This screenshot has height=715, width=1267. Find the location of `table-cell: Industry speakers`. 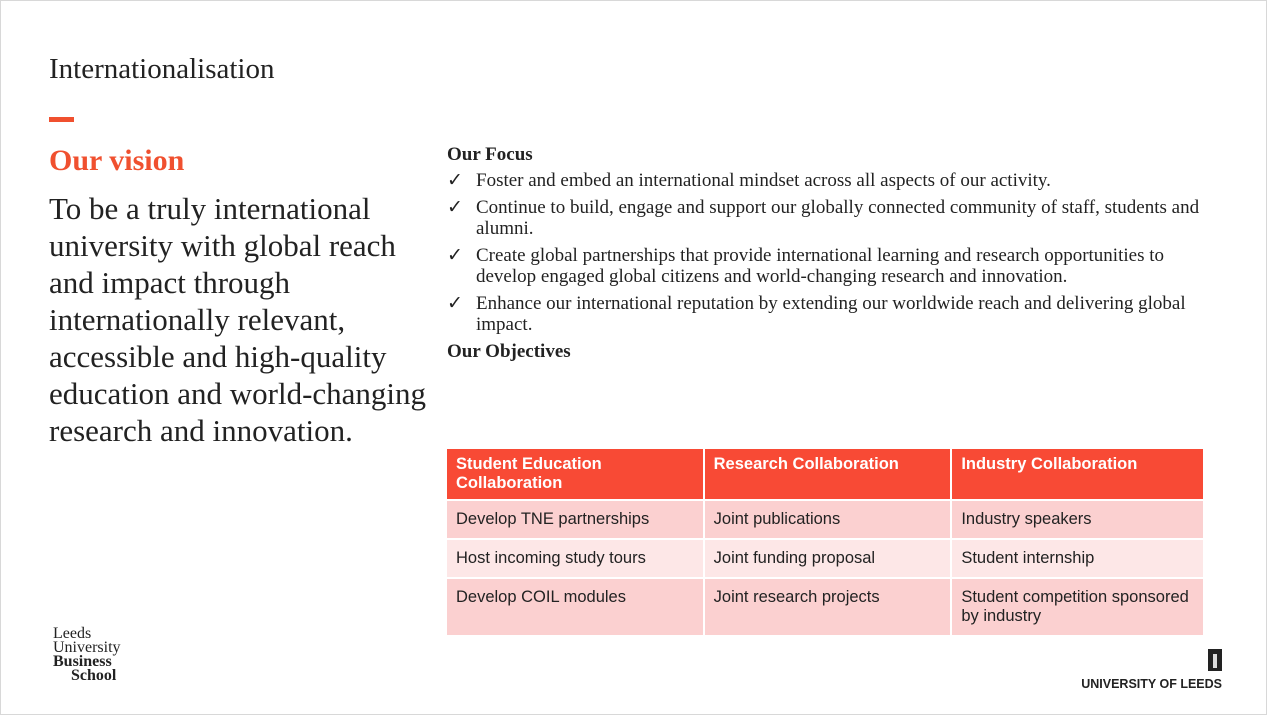

table-cell: Industry speakers is located at coordinates (1078, 520).